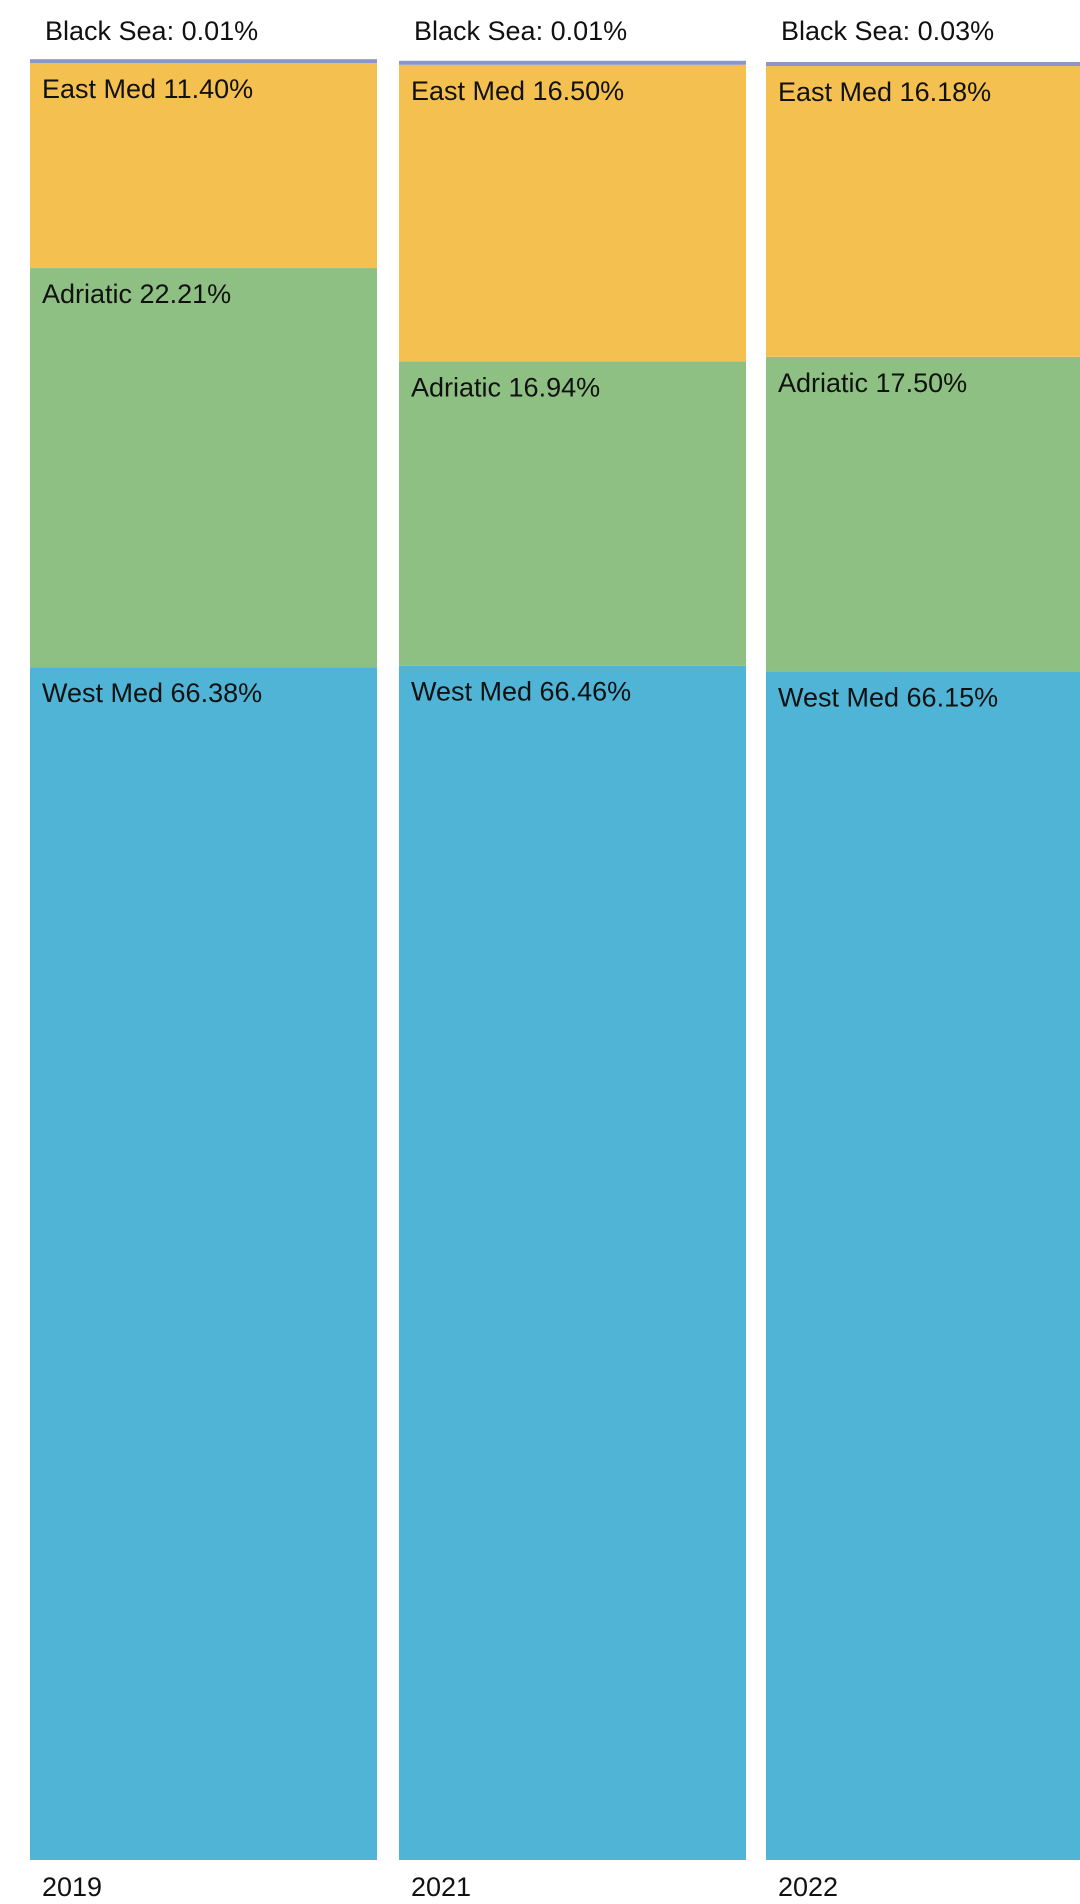 The height and width of the screenshot is (1904, 1080). Describe the element at coordinates (572, 513) in the screenshot. I see `bar-segment-adriatic-2021` at that location.